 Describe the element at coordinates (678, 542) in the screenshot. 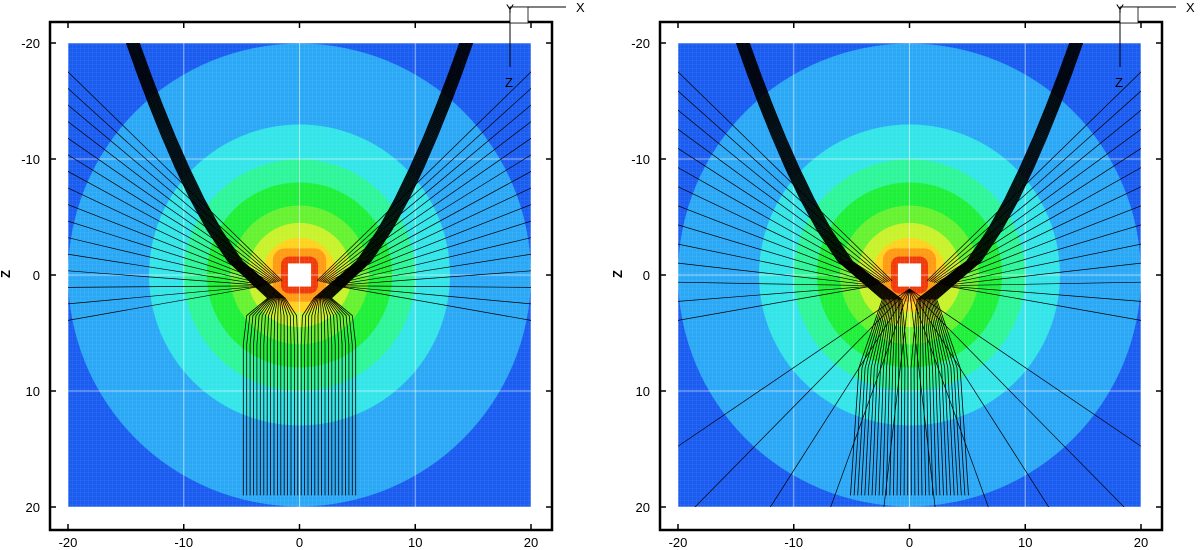

I see `x-tick-label: -20` at that location.